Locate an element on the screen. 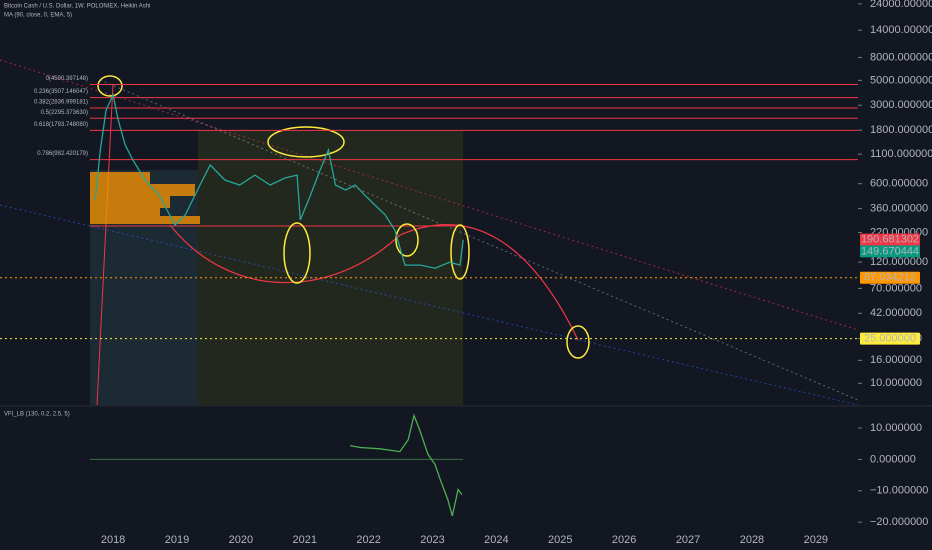 This screenshot has height=550, width=932. x-tick-label: 2020 is located at coordinates (241, 540).